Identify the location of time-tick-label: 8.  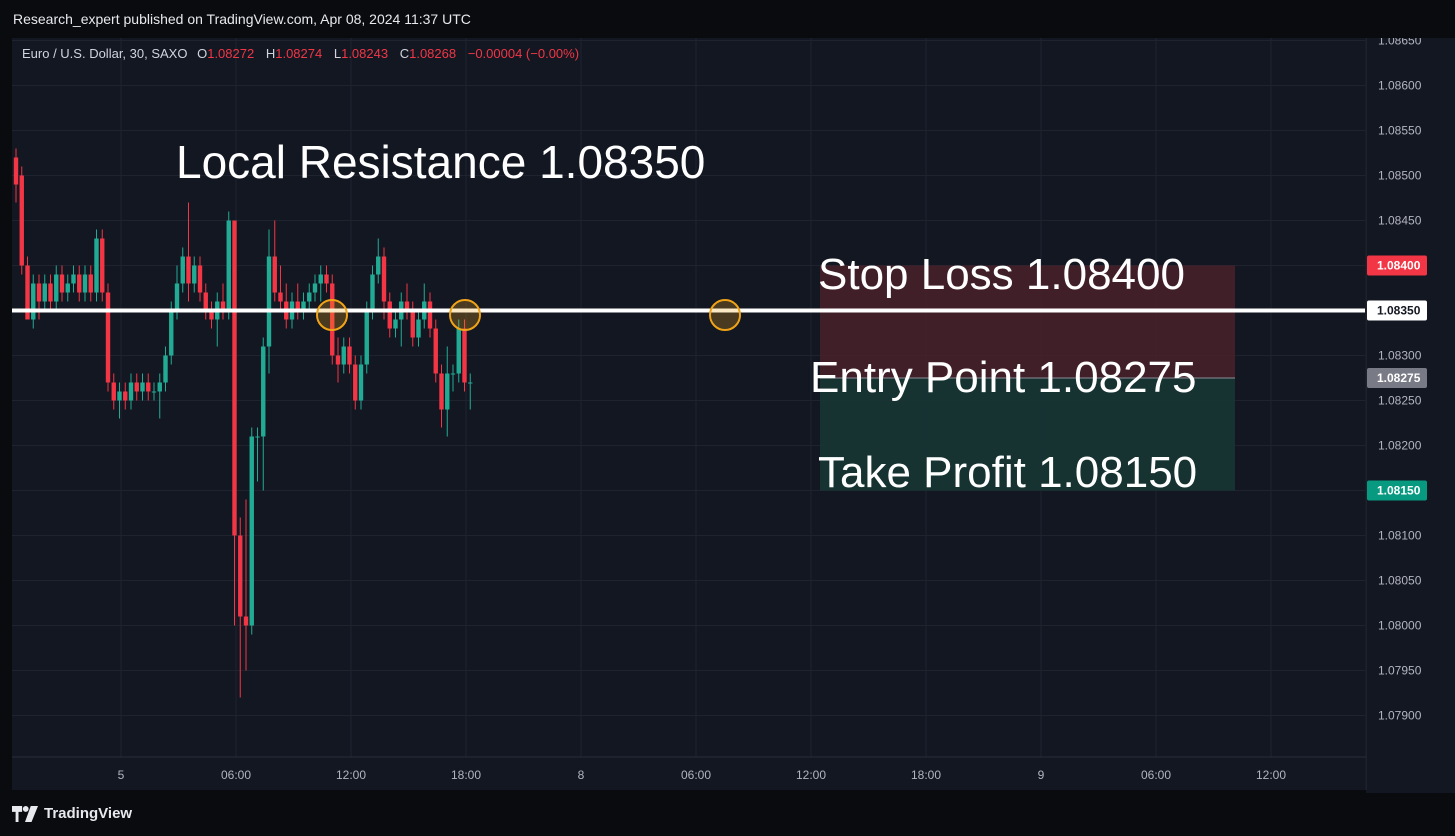
(581, 775).